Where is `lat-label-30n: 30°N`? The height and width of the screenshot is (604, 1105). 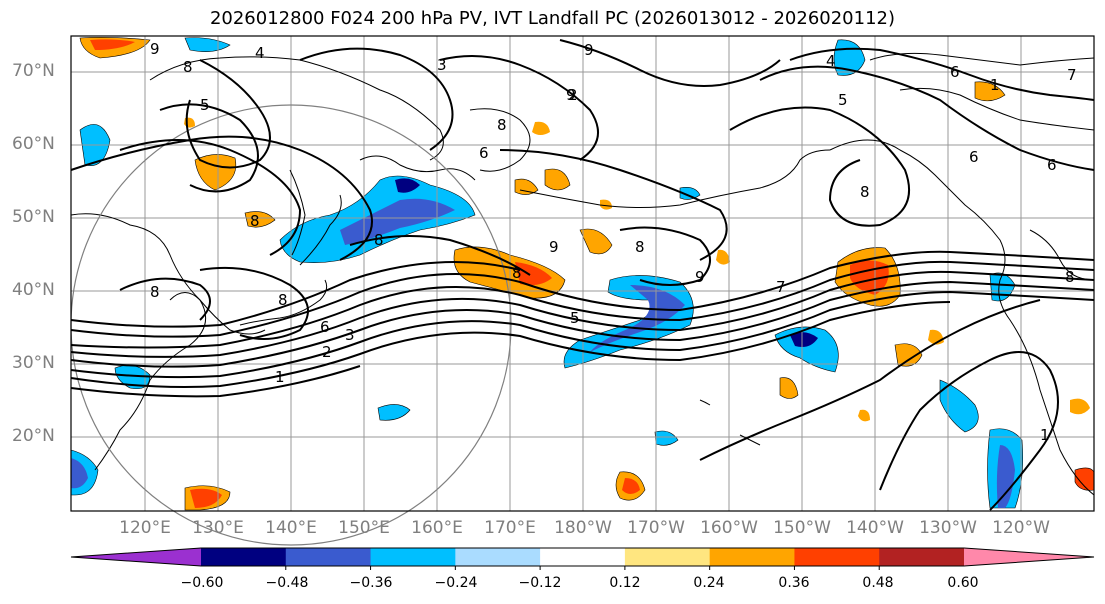
lat-label-30n: 30°N is located at coordinates (33, 363).